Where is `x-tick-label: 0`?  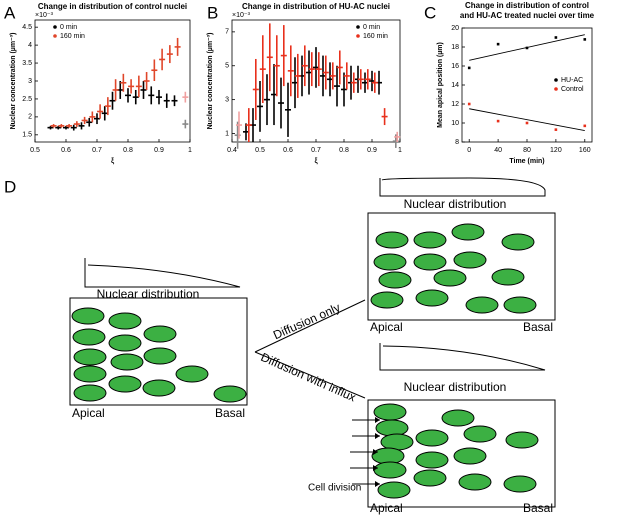
x-tick-label: 0 is located at coordinates (469, 150).